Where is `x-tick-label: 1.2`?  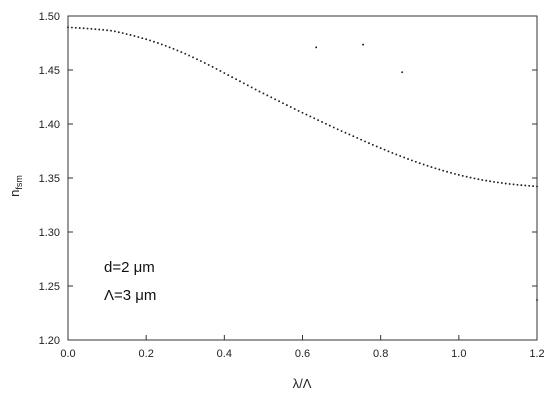
x-tick-label: 1.2 is located at coordinates (536, 354).